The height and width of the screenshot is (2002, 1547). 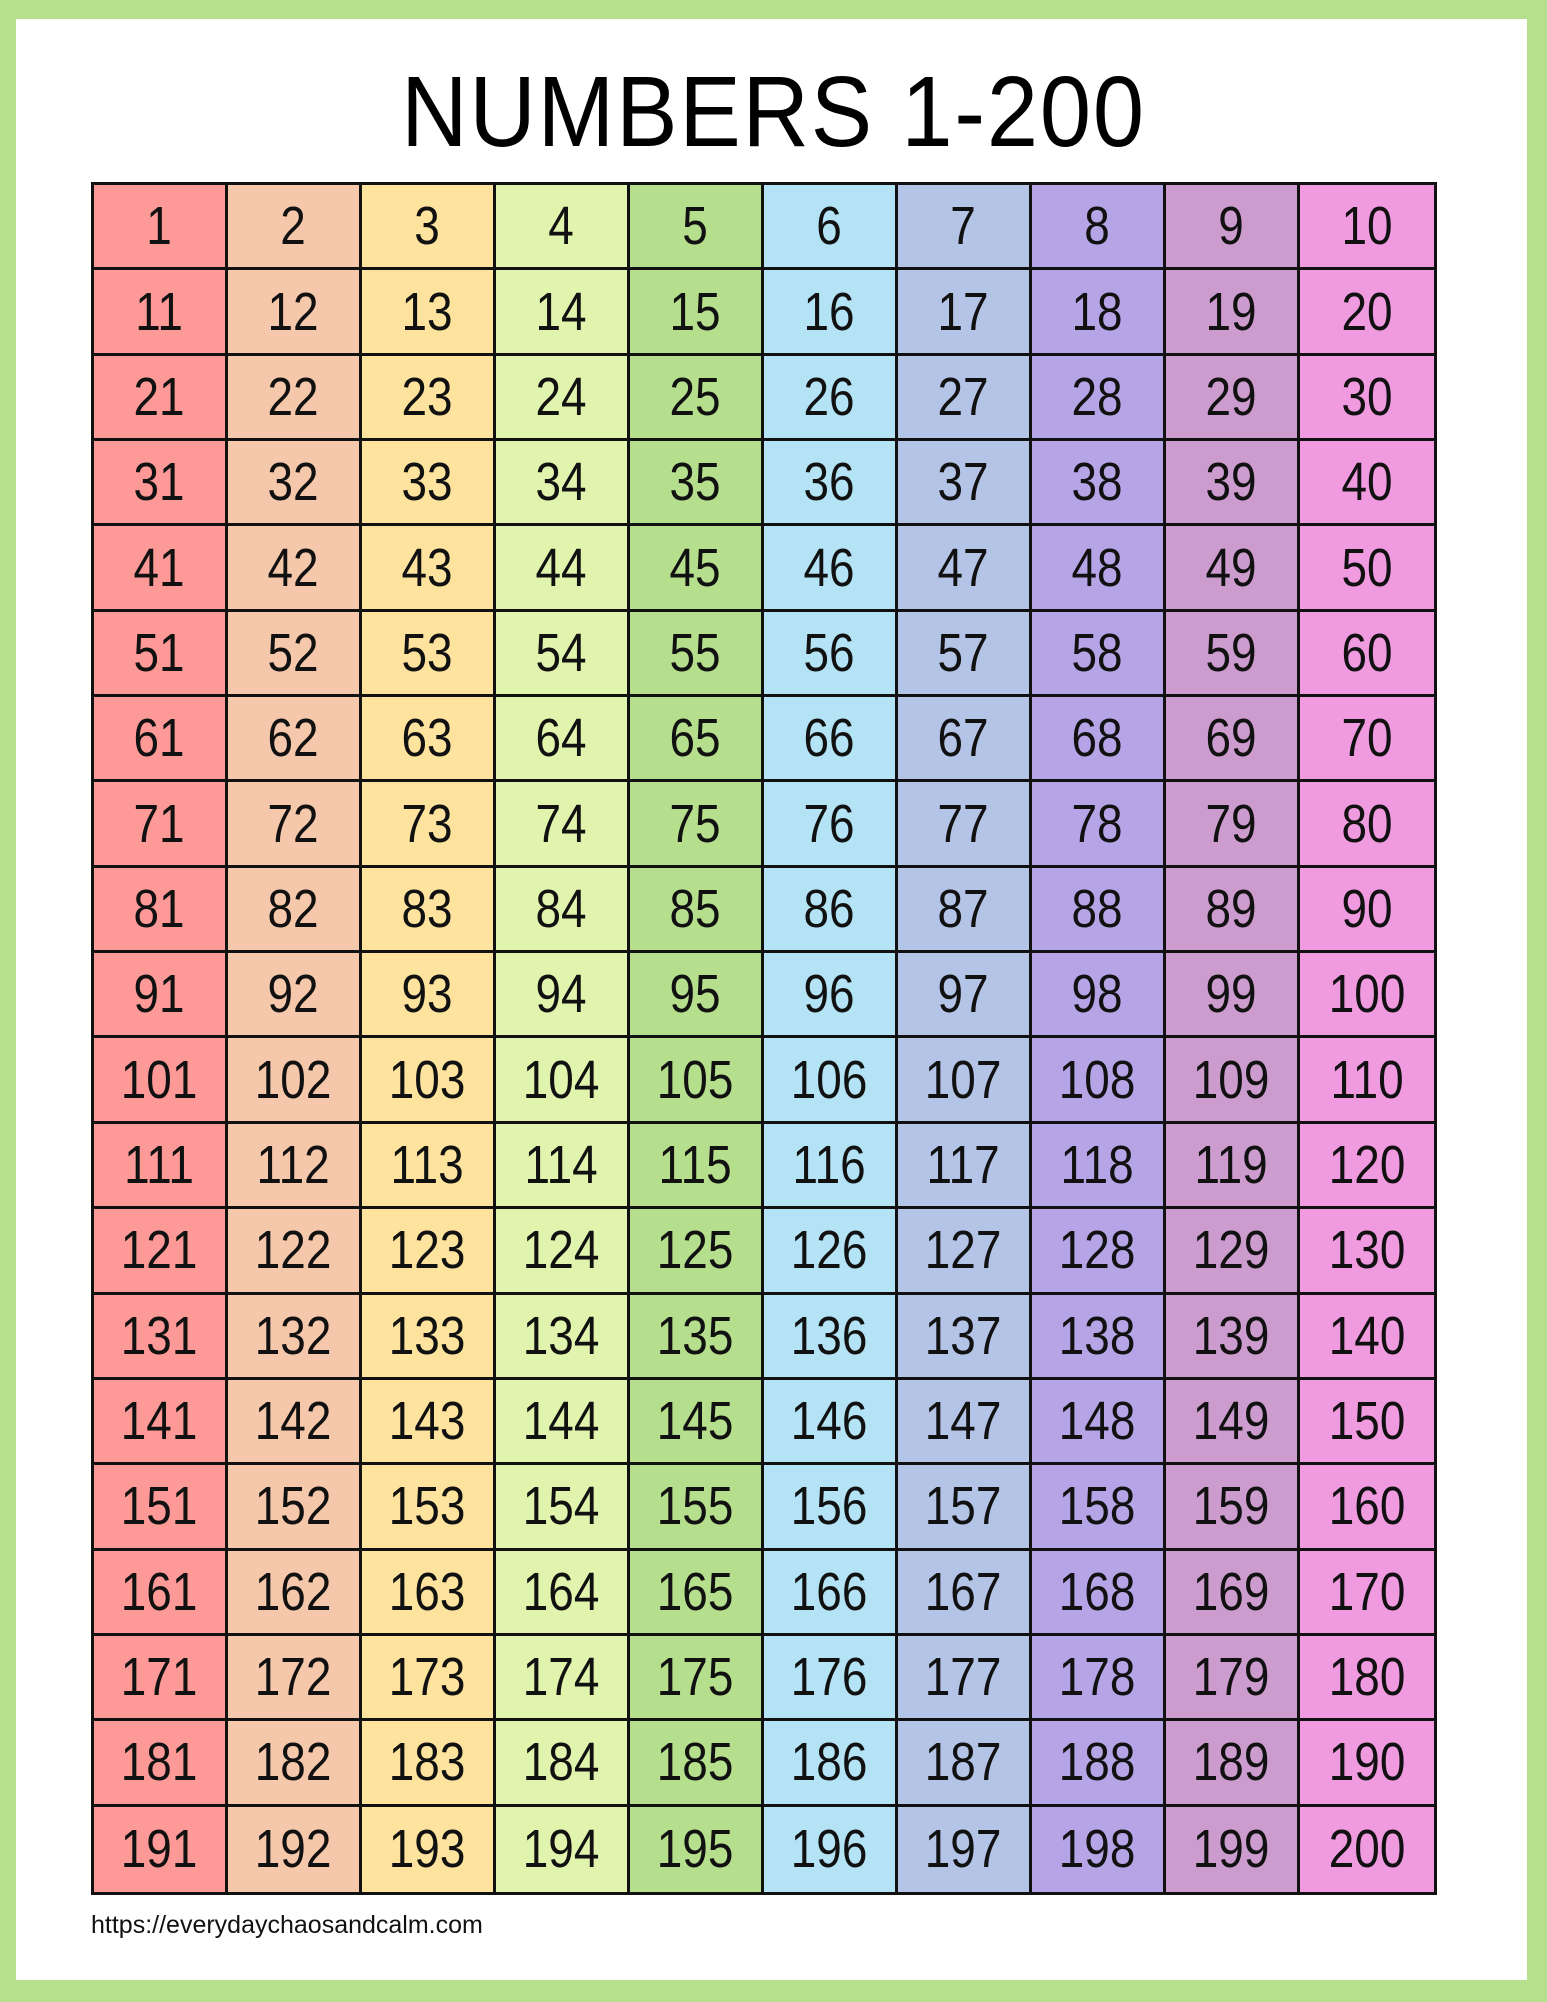 What do you see at coordinates (1367, 996) in the screenshot?
I see `number-cell: 100` at bounding box center [1367, 996].